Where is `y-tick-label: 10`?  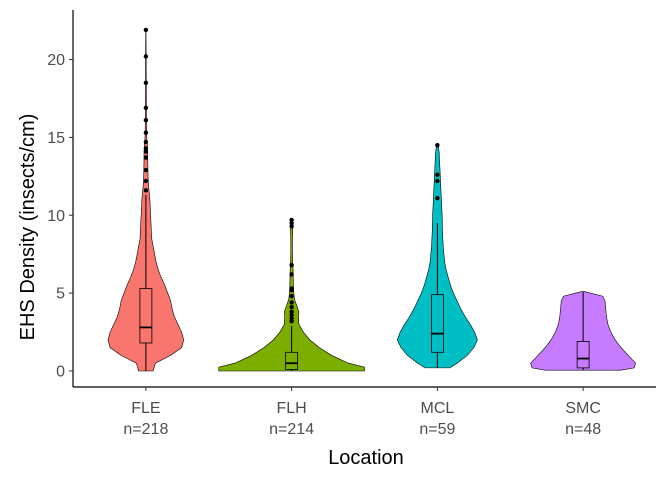 y-tick-label: 10 is located at coordinates (56, 216).